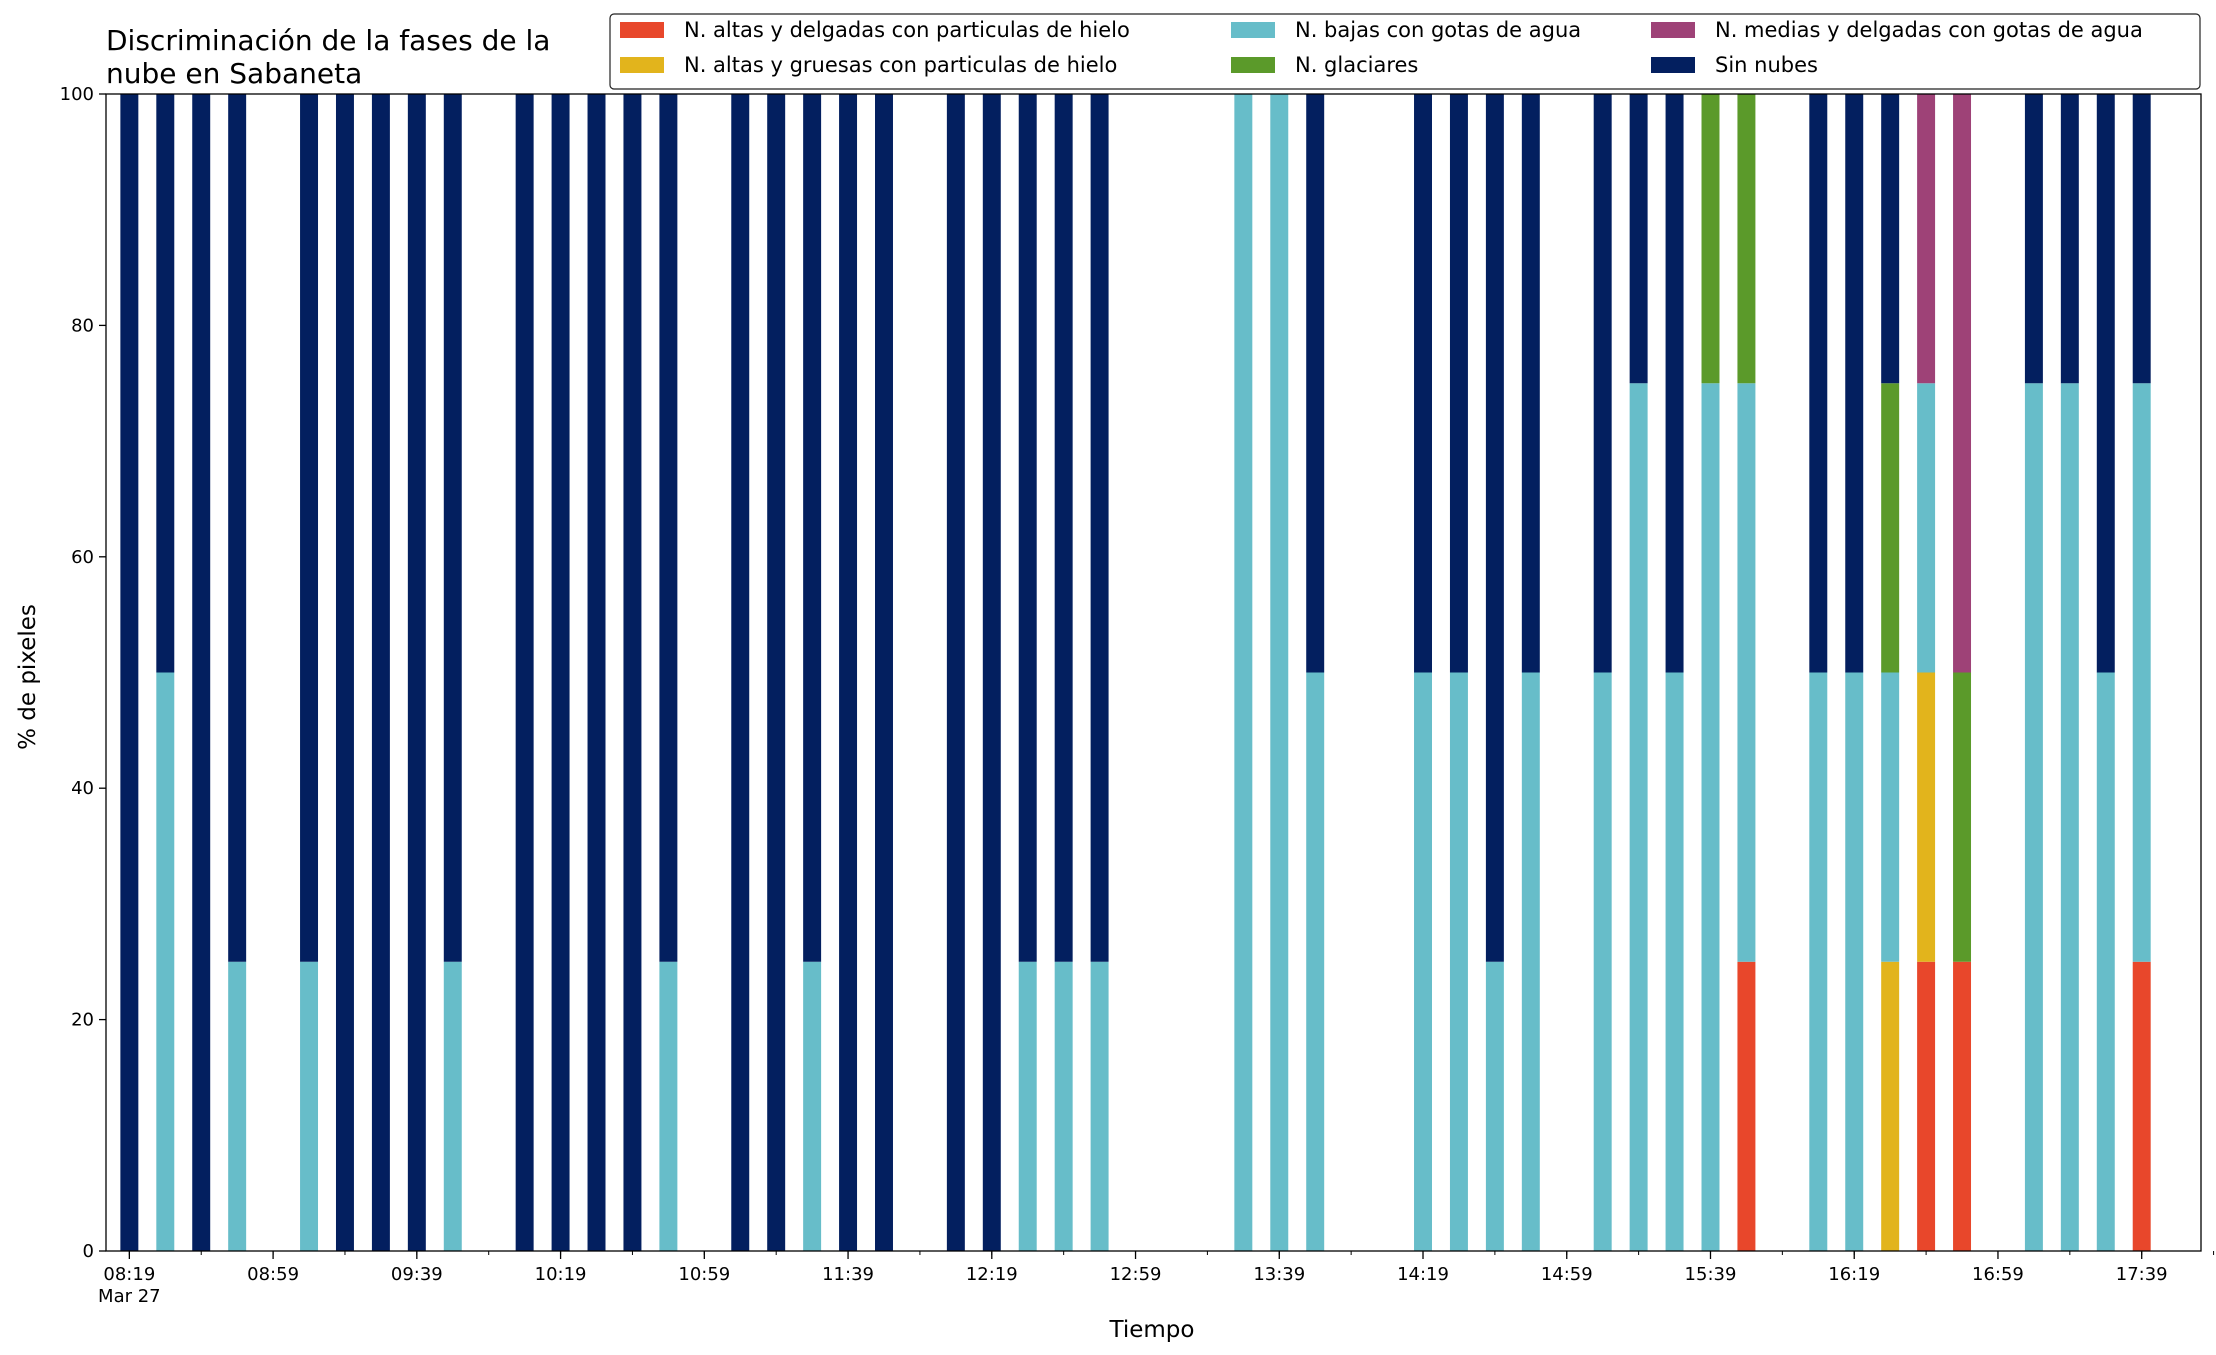 This screenshot has width=2216, height=1355. Describe the element at coordinates (1438, 30) in the screenshot. I see `legend-label: N. bajas con gotas de agua` at that location.